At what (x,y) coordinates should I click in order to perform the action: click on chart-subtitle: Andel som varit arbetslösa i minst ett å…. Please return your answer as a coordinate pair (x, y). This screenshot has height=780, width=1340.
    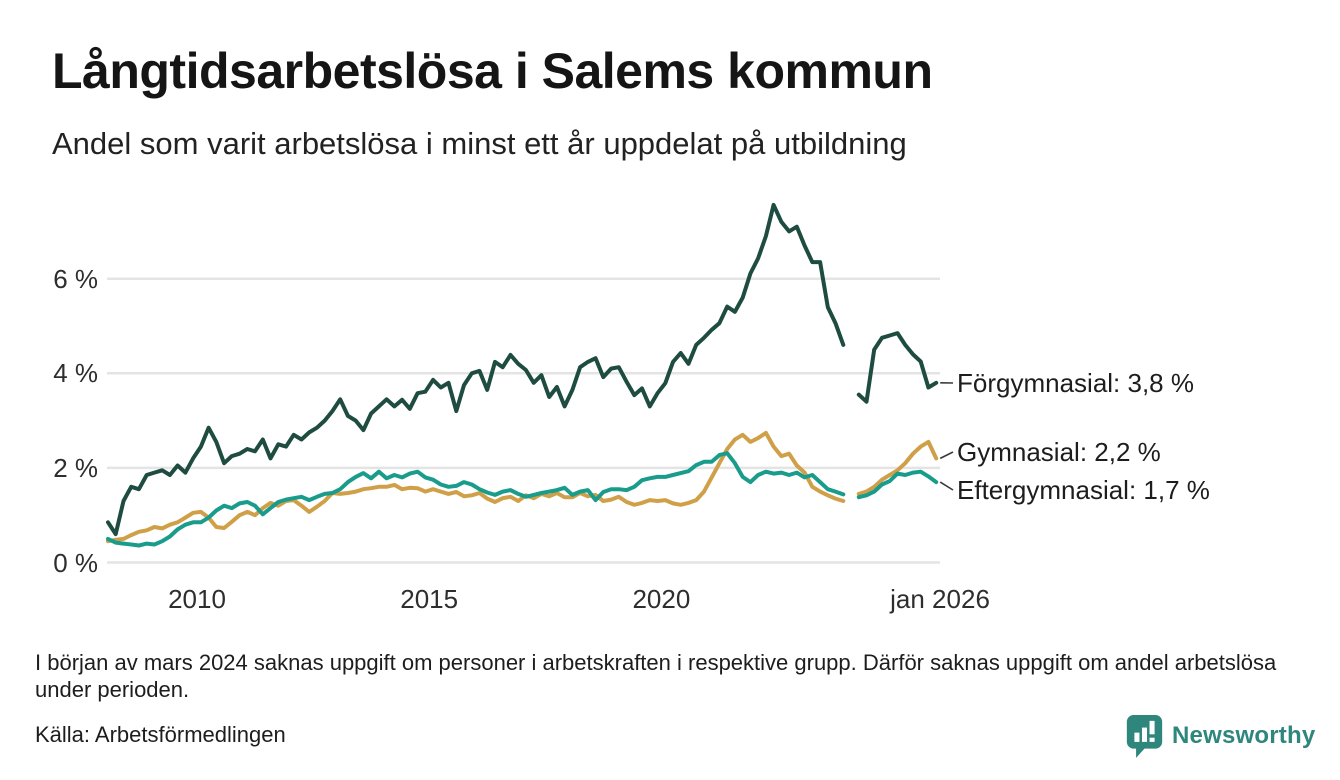
    Looking at the image, I should click on (479, 143).